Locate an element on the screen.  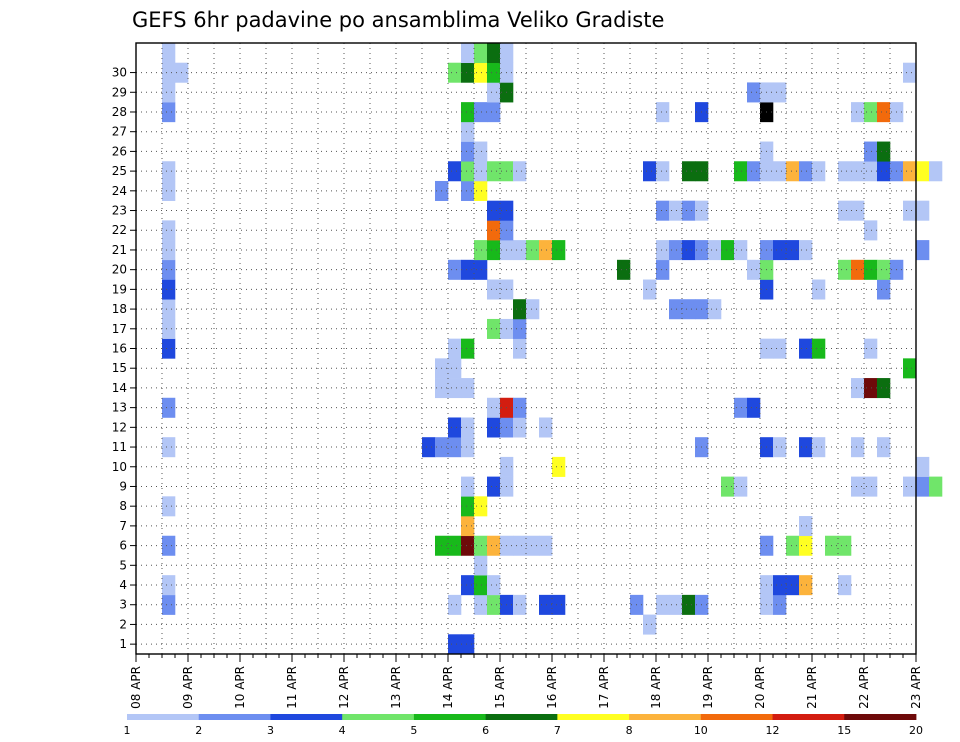
y-tick-label: 18 is located at coordinates (119, 309).